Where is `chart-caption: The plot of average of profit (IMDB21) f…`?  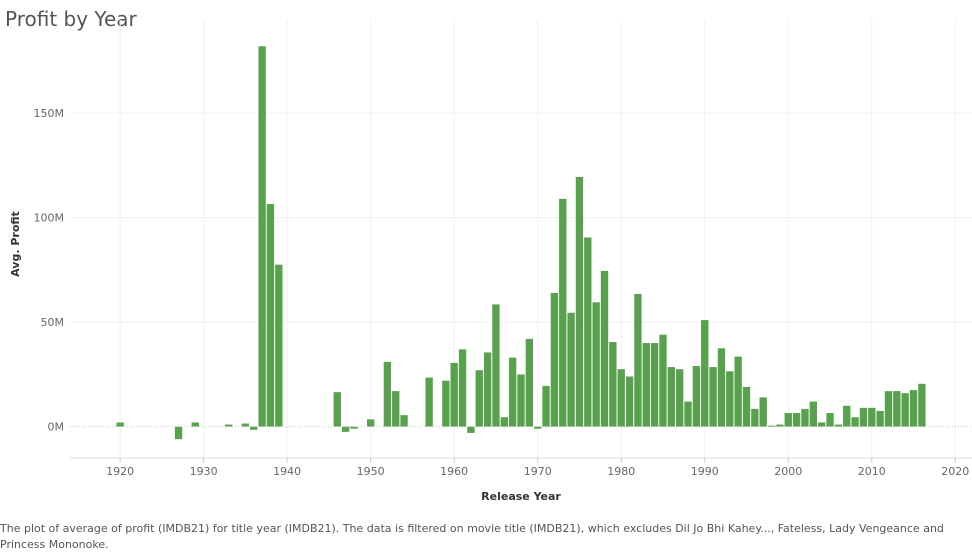
chart-caption: The plot of average of profit (IMDB21) f… is located at coordinates (472, 536).